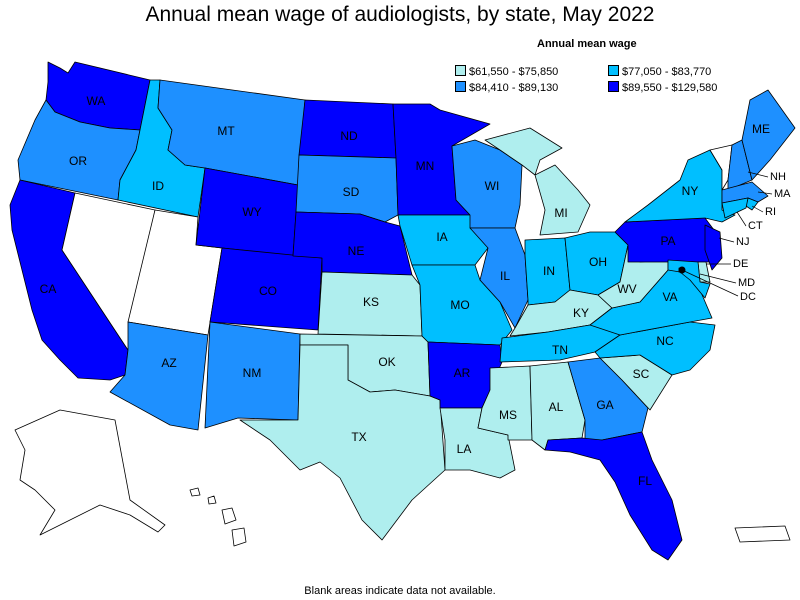 The height and width of the screenshot is (600, 800). What do you see at coordinates (665, 341) in the screenshot?
I see `label-nc: NC` at bounding box center [665, 341].